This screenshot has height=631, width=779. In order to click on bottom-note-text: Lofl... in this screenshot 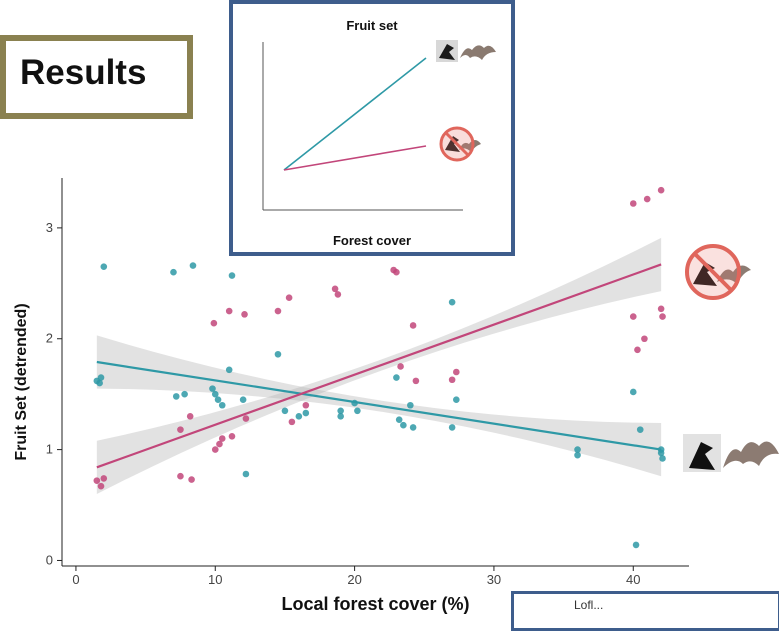, I will do `click(589, 605)`.